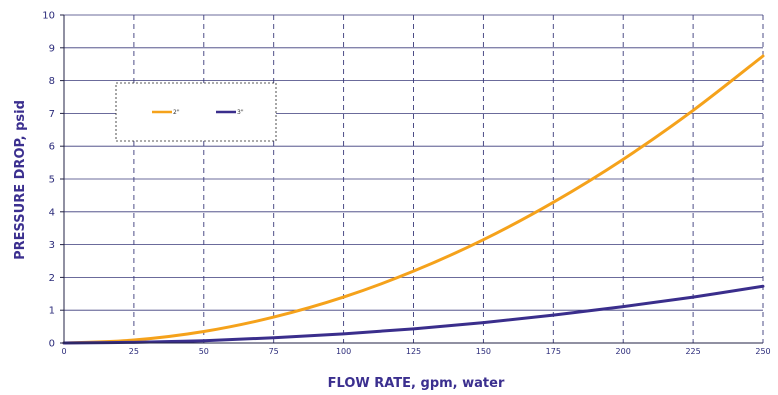 Image resolution: width=778 pixels, height=395 pixels. What do you see at coordinates (52, 344) in the screenshot?
I see `y-tick-label: 0` at bounding box center [52, 344].